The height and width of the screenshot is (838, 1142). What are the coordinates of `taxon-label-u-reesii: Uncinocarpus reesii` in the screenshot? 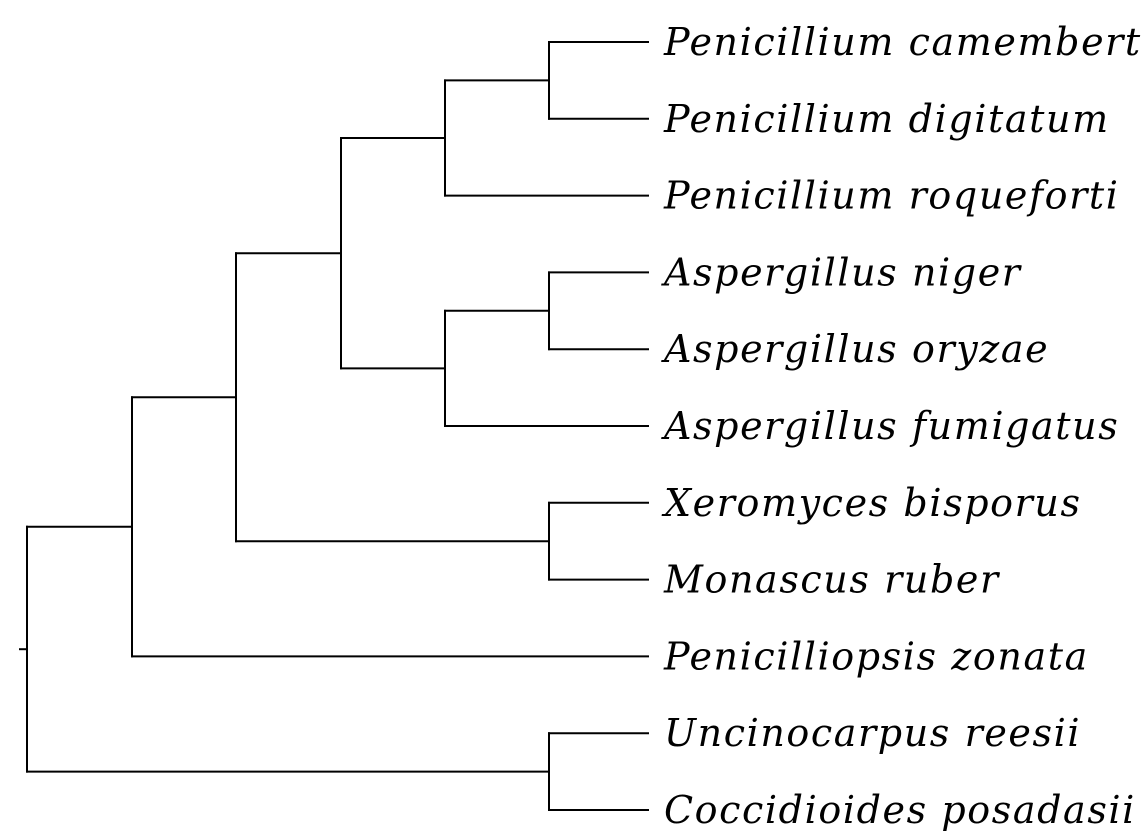 It's located at (872, 733).